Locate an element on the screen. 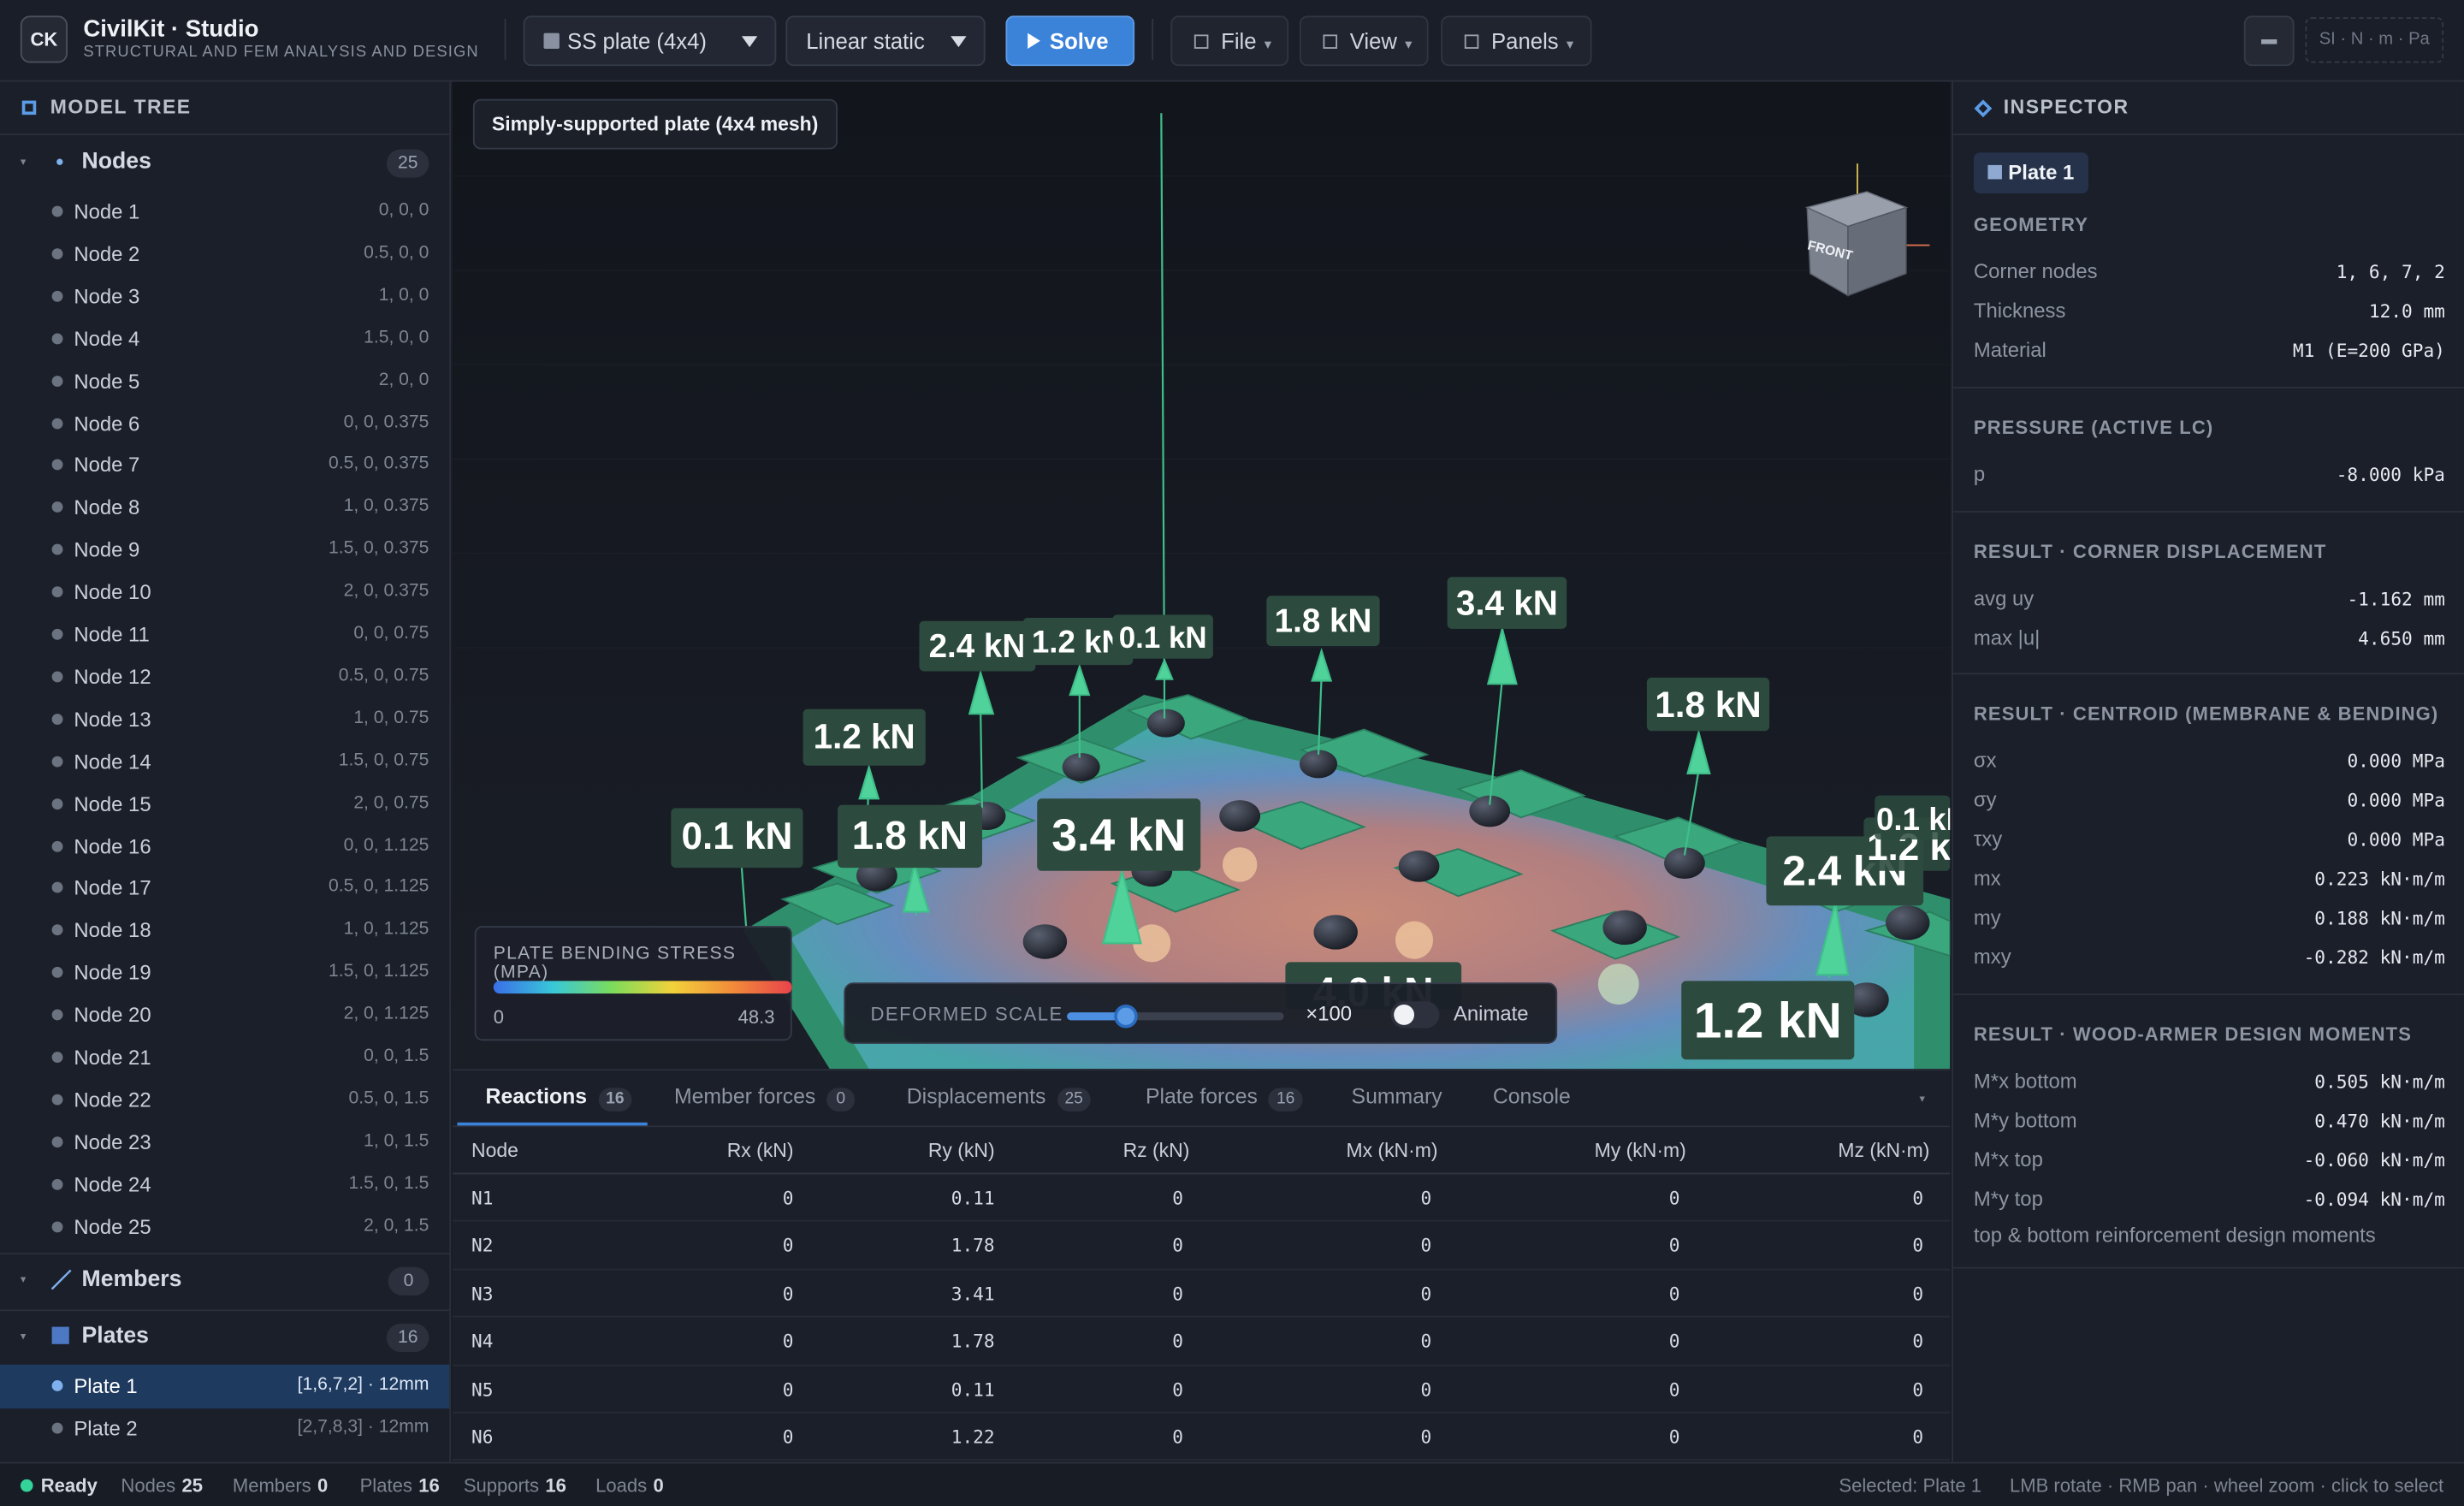  tree-item-node: Node 17 0.5, 0, 1.125 is located at coordinates (224, 889).